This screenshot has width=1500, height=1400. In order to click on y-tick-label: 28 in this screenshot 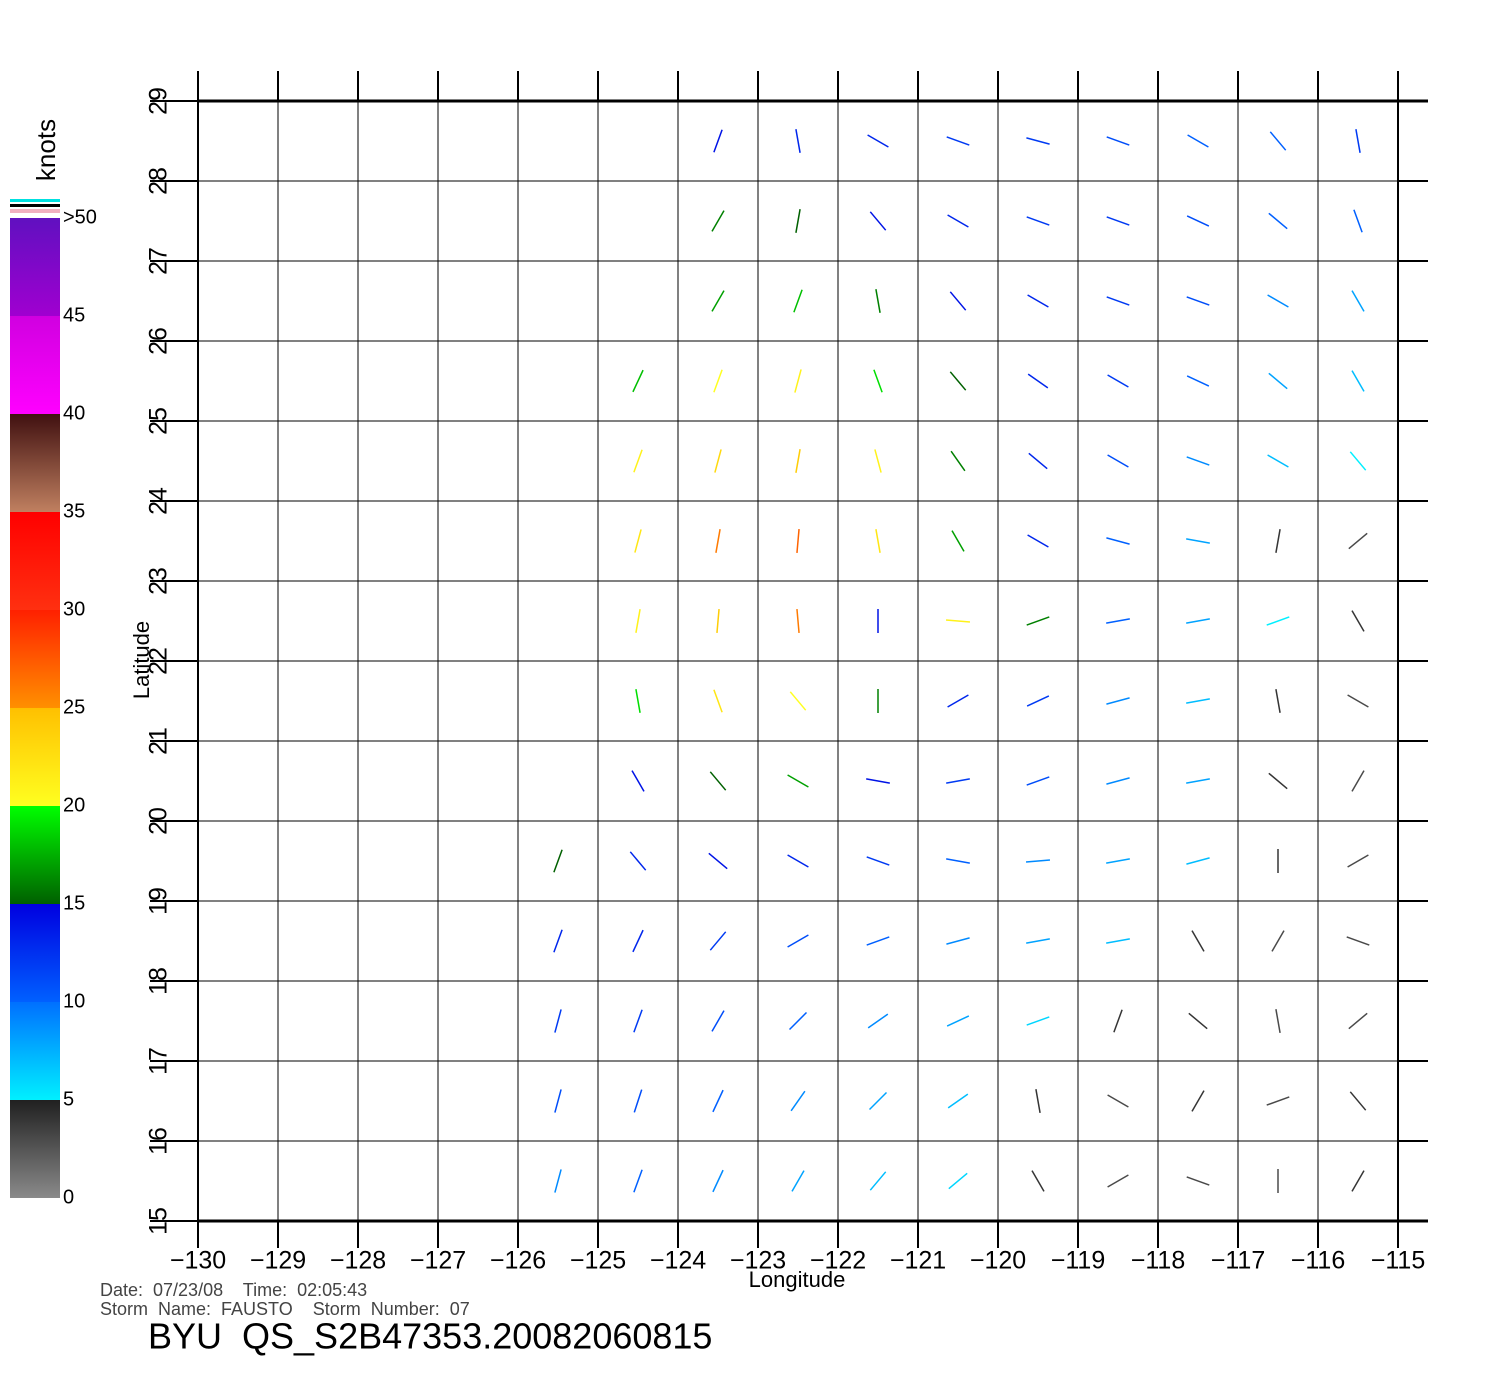, I will do `click(159, 181)`.